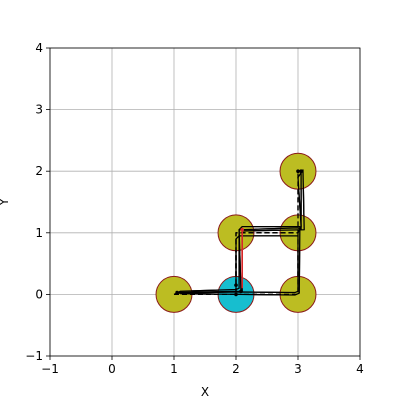 The width and height of the screenshot is (400, 400). I want to click on y-tick-label-2: 1, so click(39, 233).